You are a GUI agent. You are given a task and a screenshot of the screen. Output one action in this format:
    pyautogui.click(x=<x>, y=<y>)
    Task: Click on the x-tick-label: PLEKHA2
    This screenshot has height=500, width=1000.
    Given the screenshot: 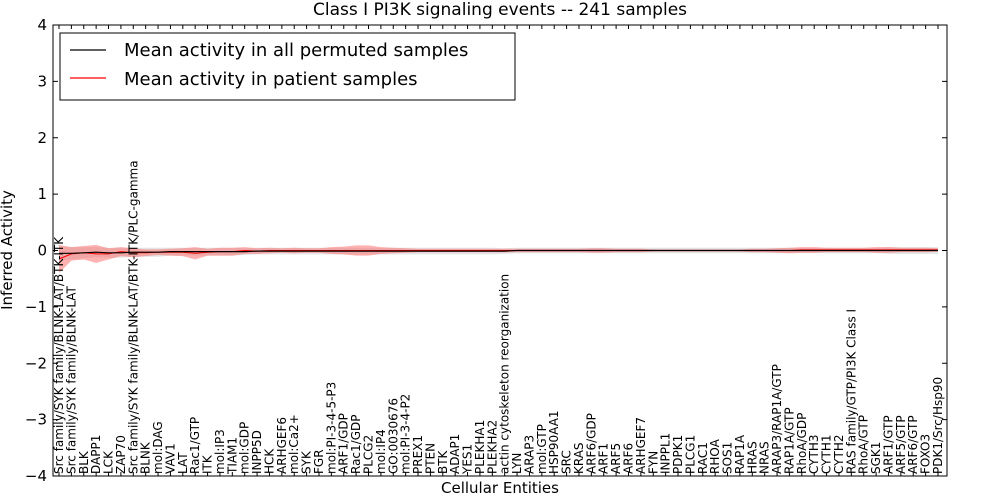 What is the action you would take?
    pyautogui.click(x=492, y=447)
    